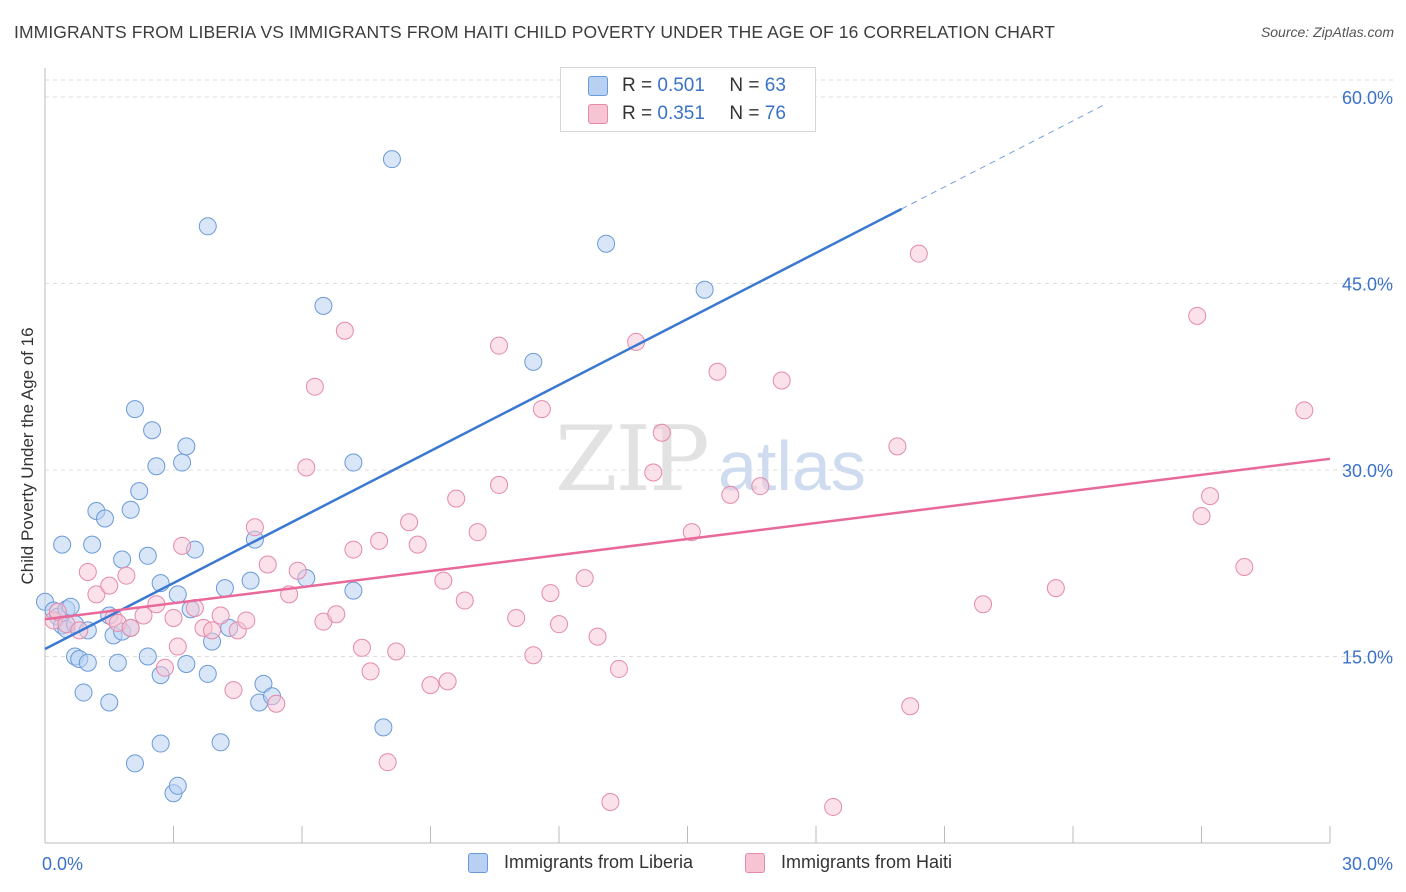 The width and height of the screenshot is (1406, 892). I want to click on y-tick-label: 45.0%, so click(1367, 285).